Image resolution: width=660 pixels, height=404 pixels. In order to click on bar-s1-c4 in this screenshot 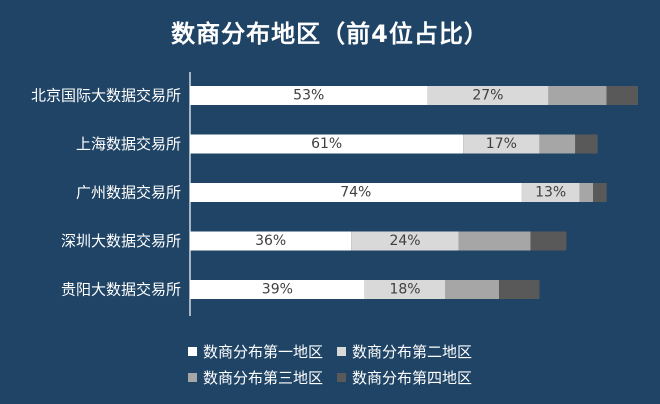, I will do `click(271, 241)`.